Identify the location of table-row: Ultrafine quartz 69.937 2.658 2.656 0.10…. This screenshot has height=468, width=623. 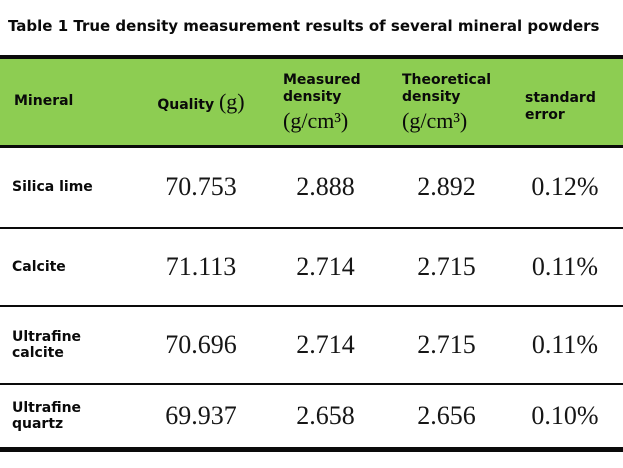
(311, 416).